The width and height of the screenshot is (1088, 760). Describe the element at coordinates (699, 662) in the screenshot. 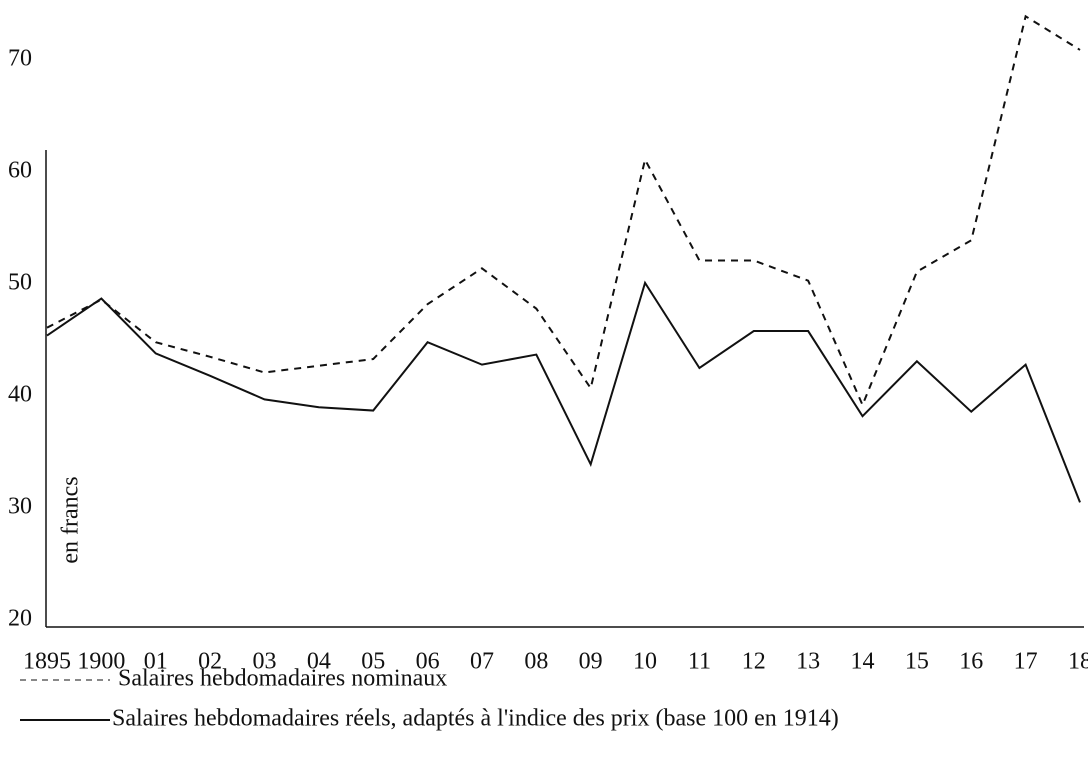

I see `x-tick-label: 11` at that location.